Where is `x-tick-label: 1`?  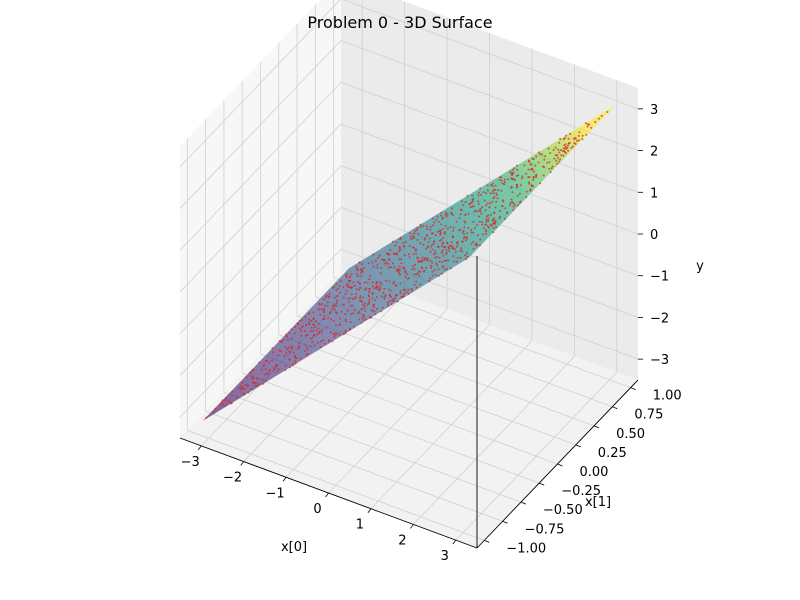
x-tick-label: 1 is located at coordinates (360, 525).